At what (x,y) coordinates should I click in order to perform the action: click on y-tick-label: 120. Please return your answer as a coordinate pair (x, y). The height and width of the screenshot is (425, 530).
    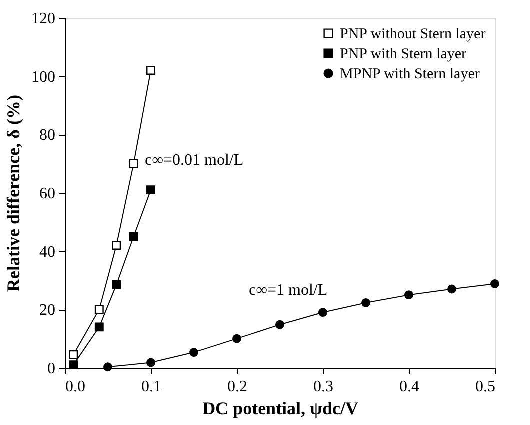
    Looking at the image, I should click on (44, 19).